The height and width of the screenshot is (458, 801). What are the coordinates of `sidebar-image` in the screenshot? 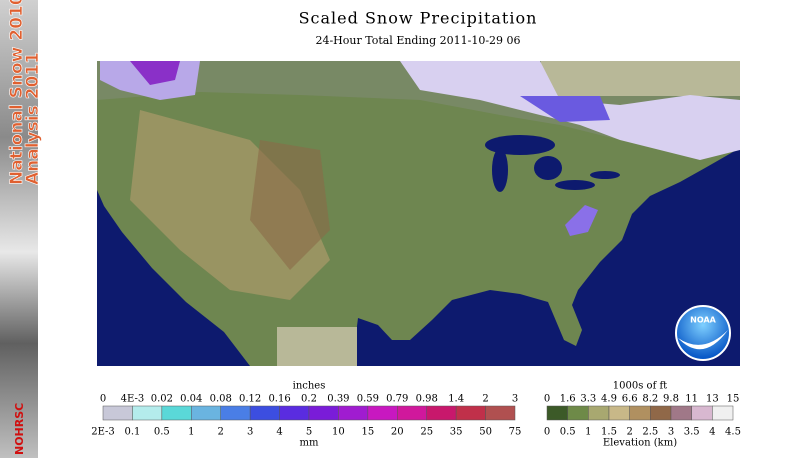 It's located at (19, 229).